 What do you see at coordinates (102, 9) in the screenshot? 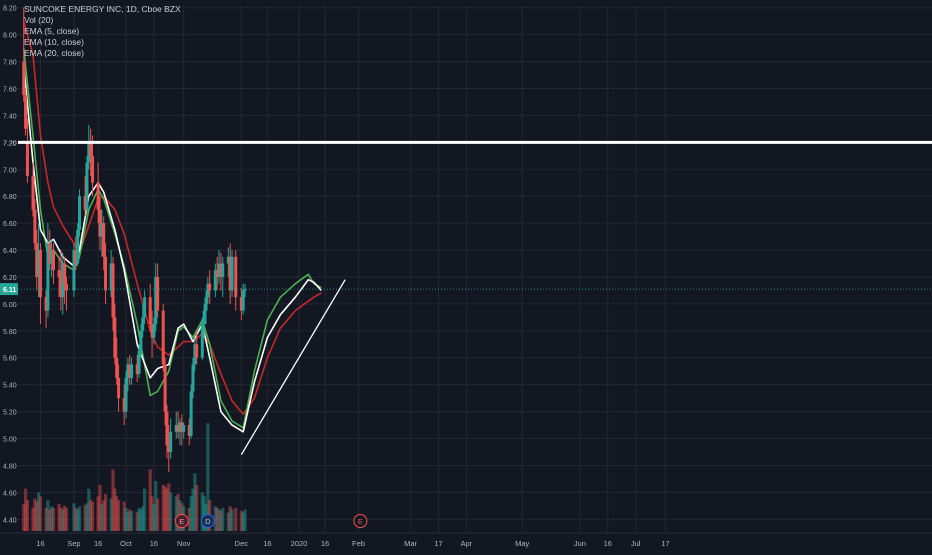
I see `legend-title: SUNCOKE ENERGY INC, 1D, Cboe BZX` at bounding box center [102, 9].